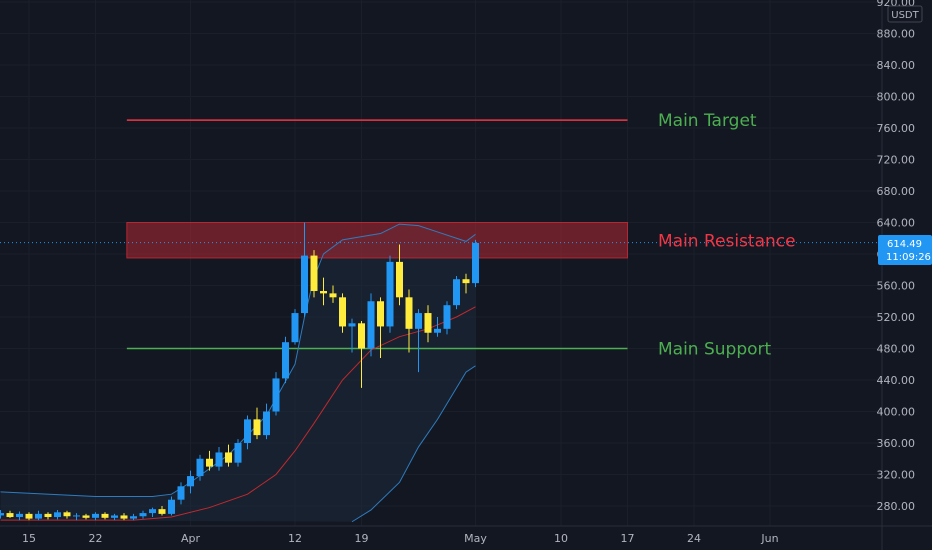 Image resolution: width=932 pixels, height=550 pixels. Describe the element at coordinates (896, 160) in the screenshot. I see `y-tick-label: 720.00` at that location.